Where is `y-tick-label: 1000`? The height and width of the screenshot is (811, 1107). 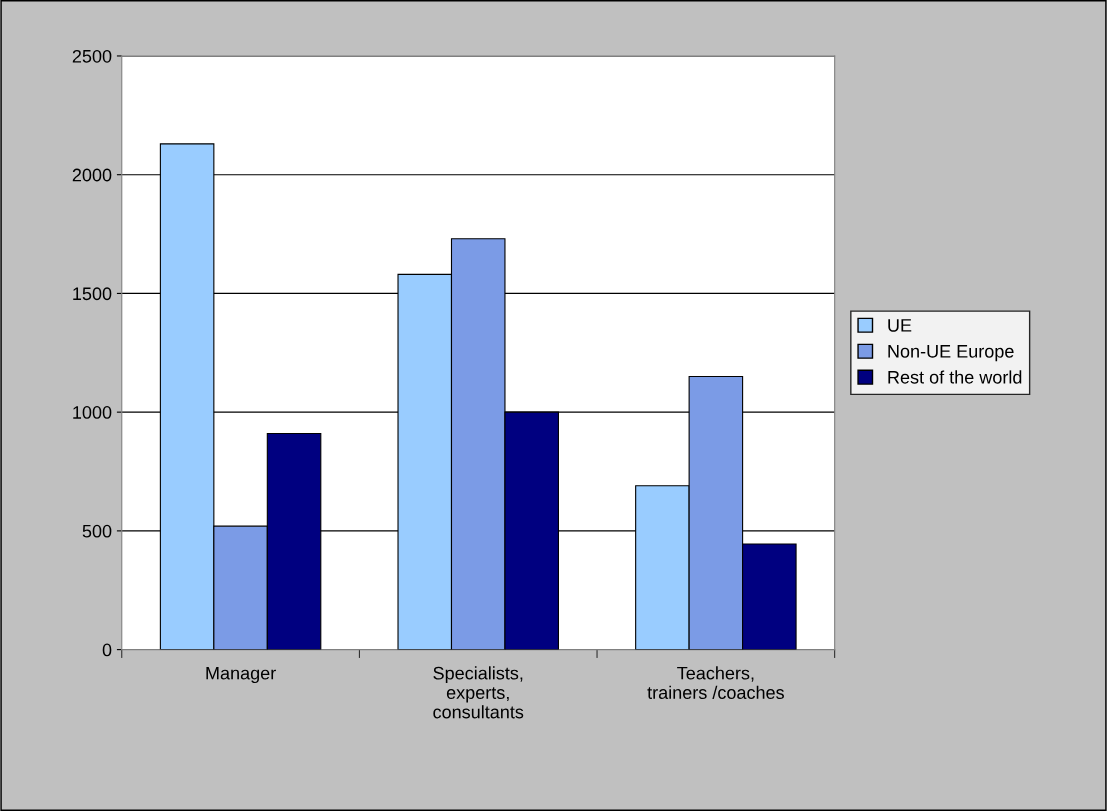
y-tick-label: 1000 is located at coordinates (92, 412).